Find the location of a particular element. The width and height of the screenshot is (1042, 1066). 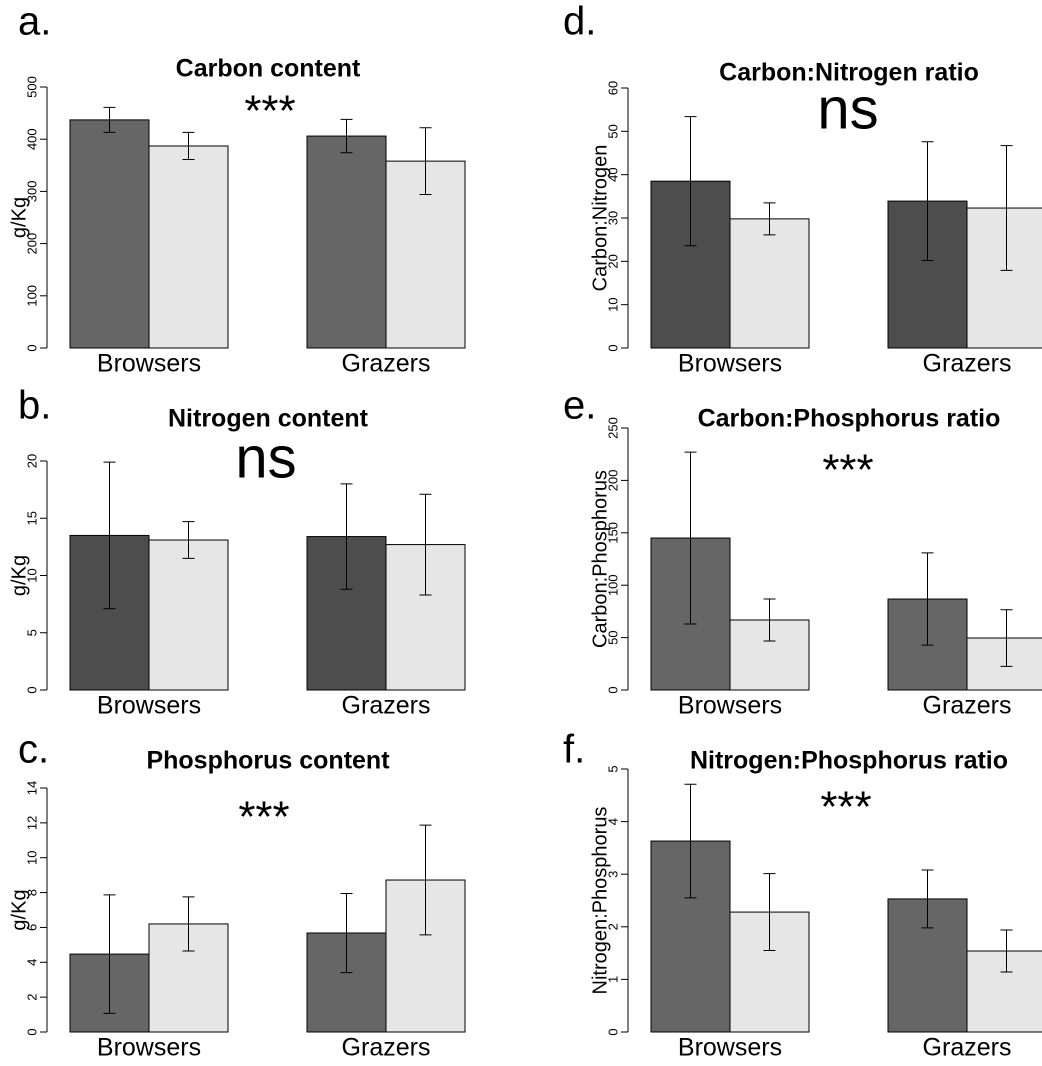

y-tick-label: 250 is located at coordinates (612, 428).